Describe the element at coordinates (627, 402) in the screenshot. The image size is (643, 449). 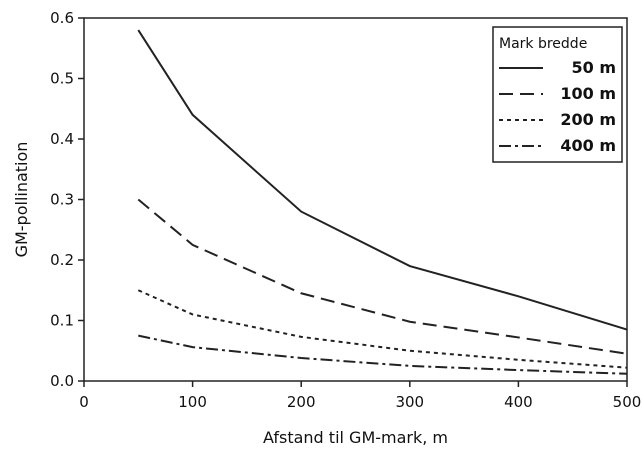
I see `x-tick-label: 500` at that location.